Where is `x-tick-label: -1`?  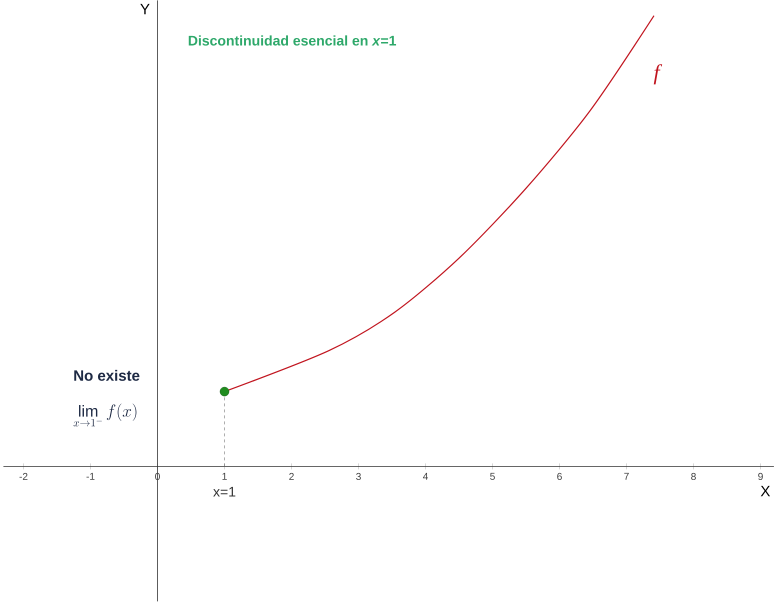 x-tick-label: -1 is located at coordinates (90, 476).